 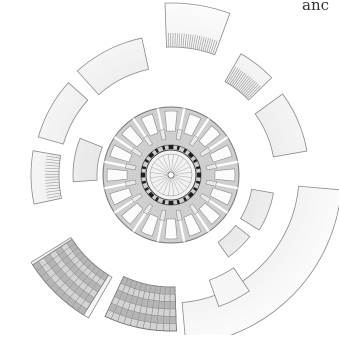 I want to click on grid-bottom-center, so click(x=140, y=304).